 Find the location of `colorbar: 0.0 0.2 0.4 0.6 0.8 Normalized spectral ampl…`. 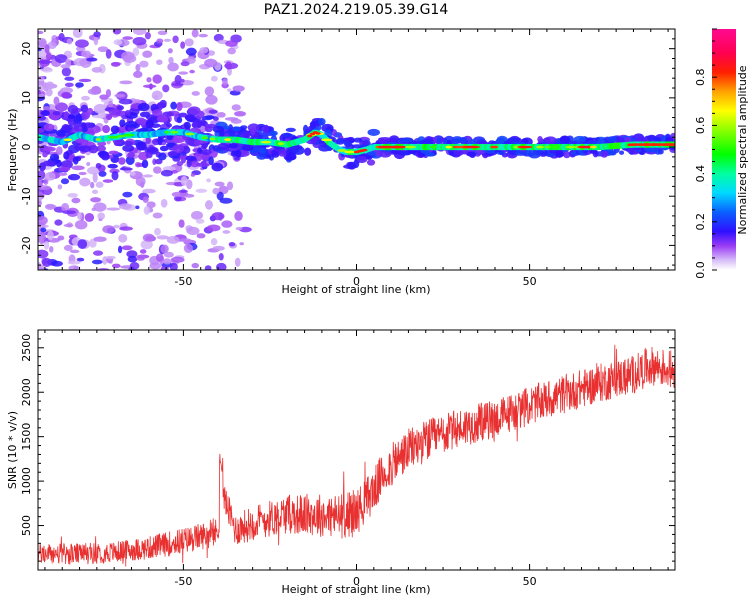

colorbar: 0.0 0.2 0.4 0.6 0.8 Normalized spectral ampl… is located at coordinates (721, 153).